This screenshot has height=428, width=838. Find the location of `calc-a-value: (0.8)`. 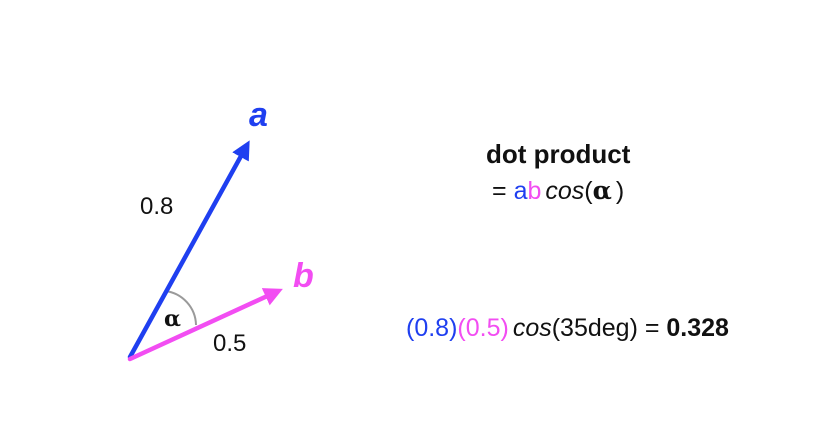

calc-a-value: (0.8) is located at coordinates (432, 328).